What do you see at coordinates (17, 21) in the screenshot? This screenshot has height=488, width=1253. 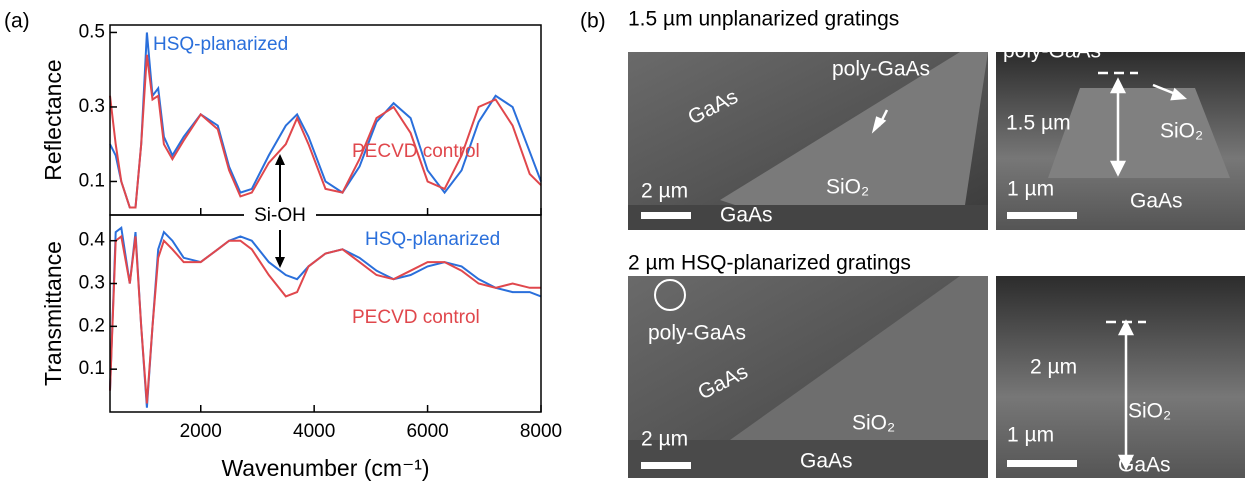 I see `panel-label: (a)` at bounding box center [17, 21].